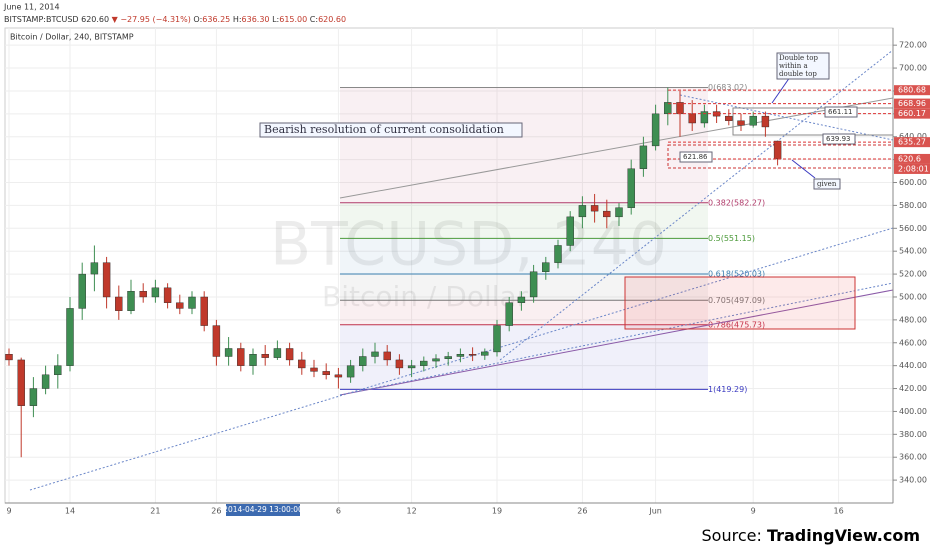 The height and width of the screenshot is (550, 932). What do you see at coordinates (803, 66) in the screenshot?
I see `annotation-box` at bounding box center [803, 66].